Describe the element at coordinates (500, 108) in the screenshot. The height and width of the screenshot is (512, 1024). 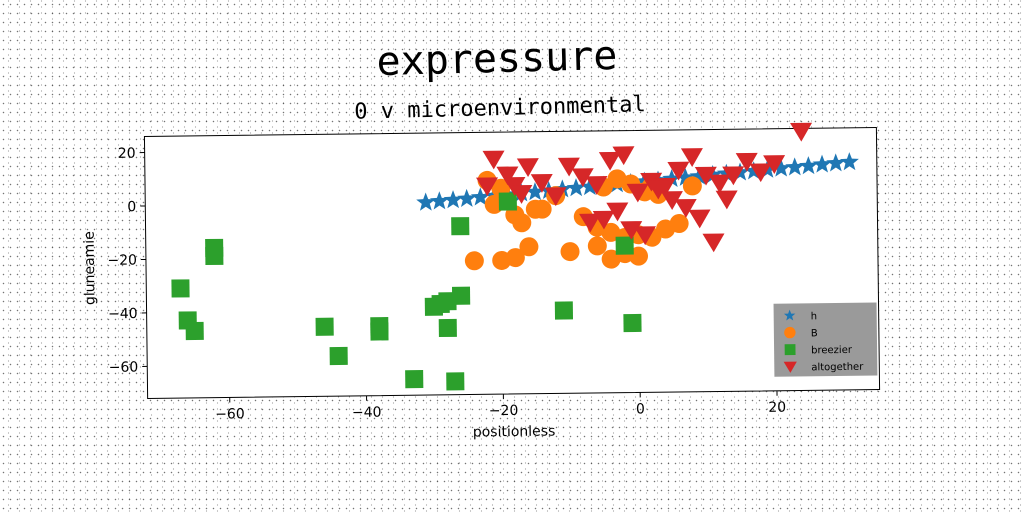
I see `chart-subtitle: 0 v microenvironmental` at that location.